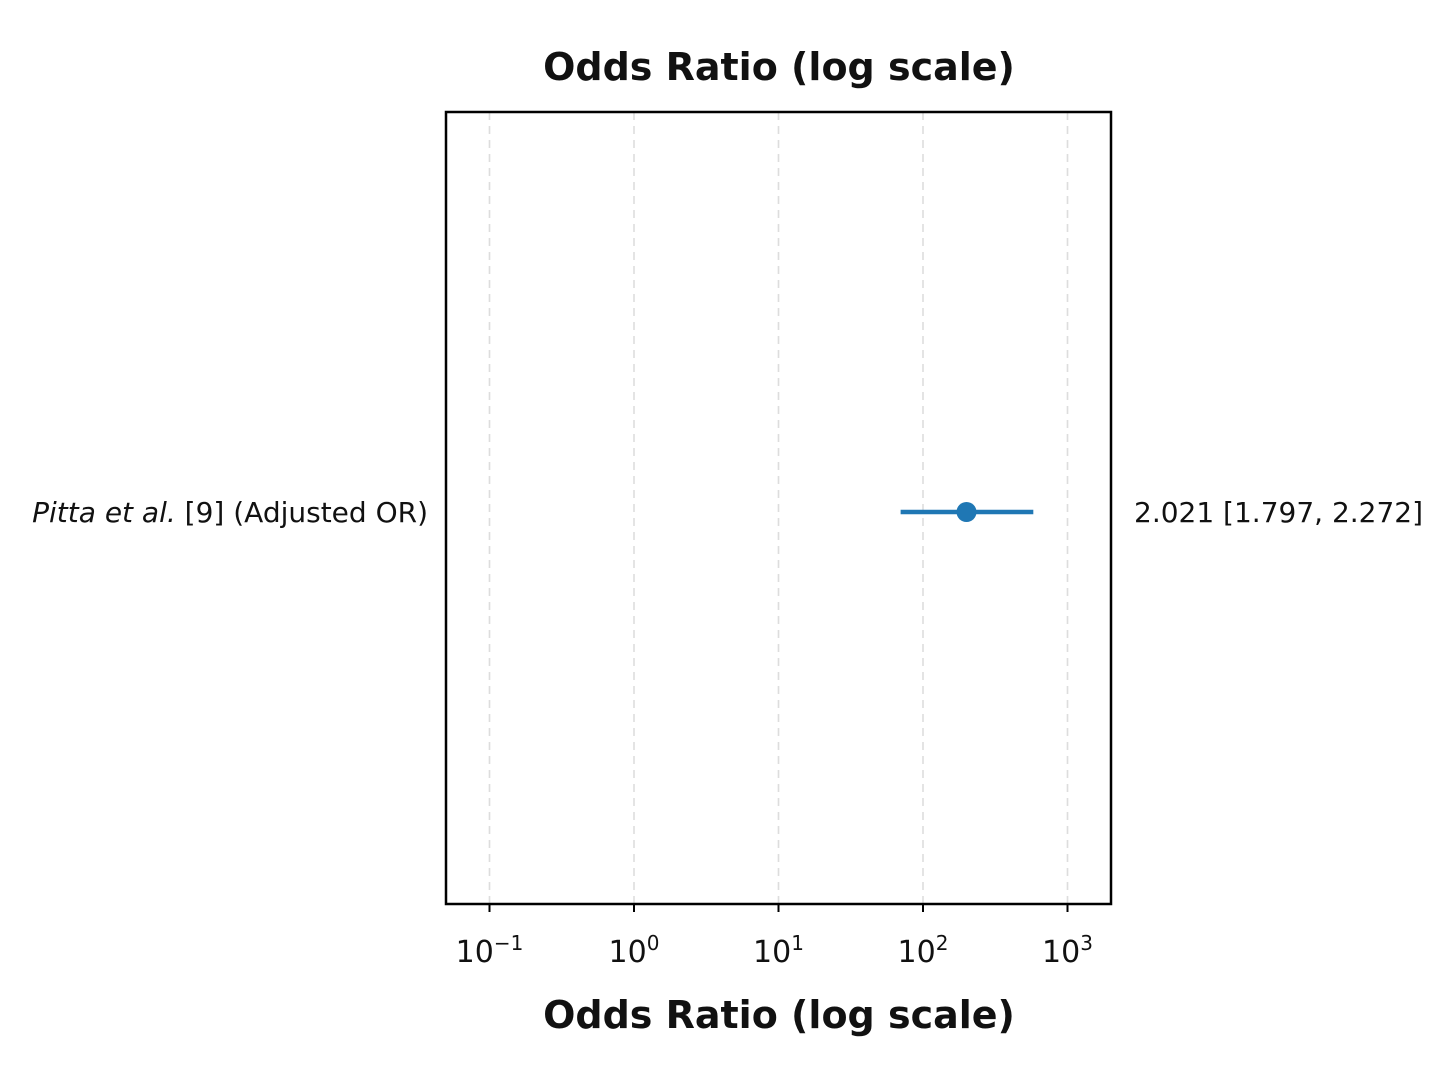 This screenshot has height=1086, width=1448. I want to click on x-tick-exponent: 1, so click(797, 943).